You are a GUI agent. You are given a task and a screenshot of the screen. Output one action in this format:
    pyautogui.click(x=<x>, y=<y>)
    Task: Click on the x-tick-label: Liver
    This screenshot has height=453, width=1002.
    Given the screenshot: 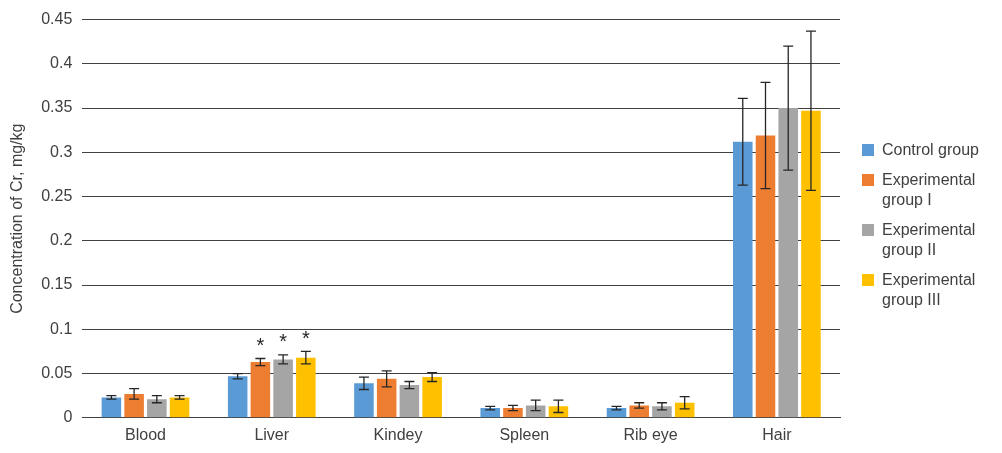 What is the action you would take?
    pyautogui.click(x=272, y=434)
    